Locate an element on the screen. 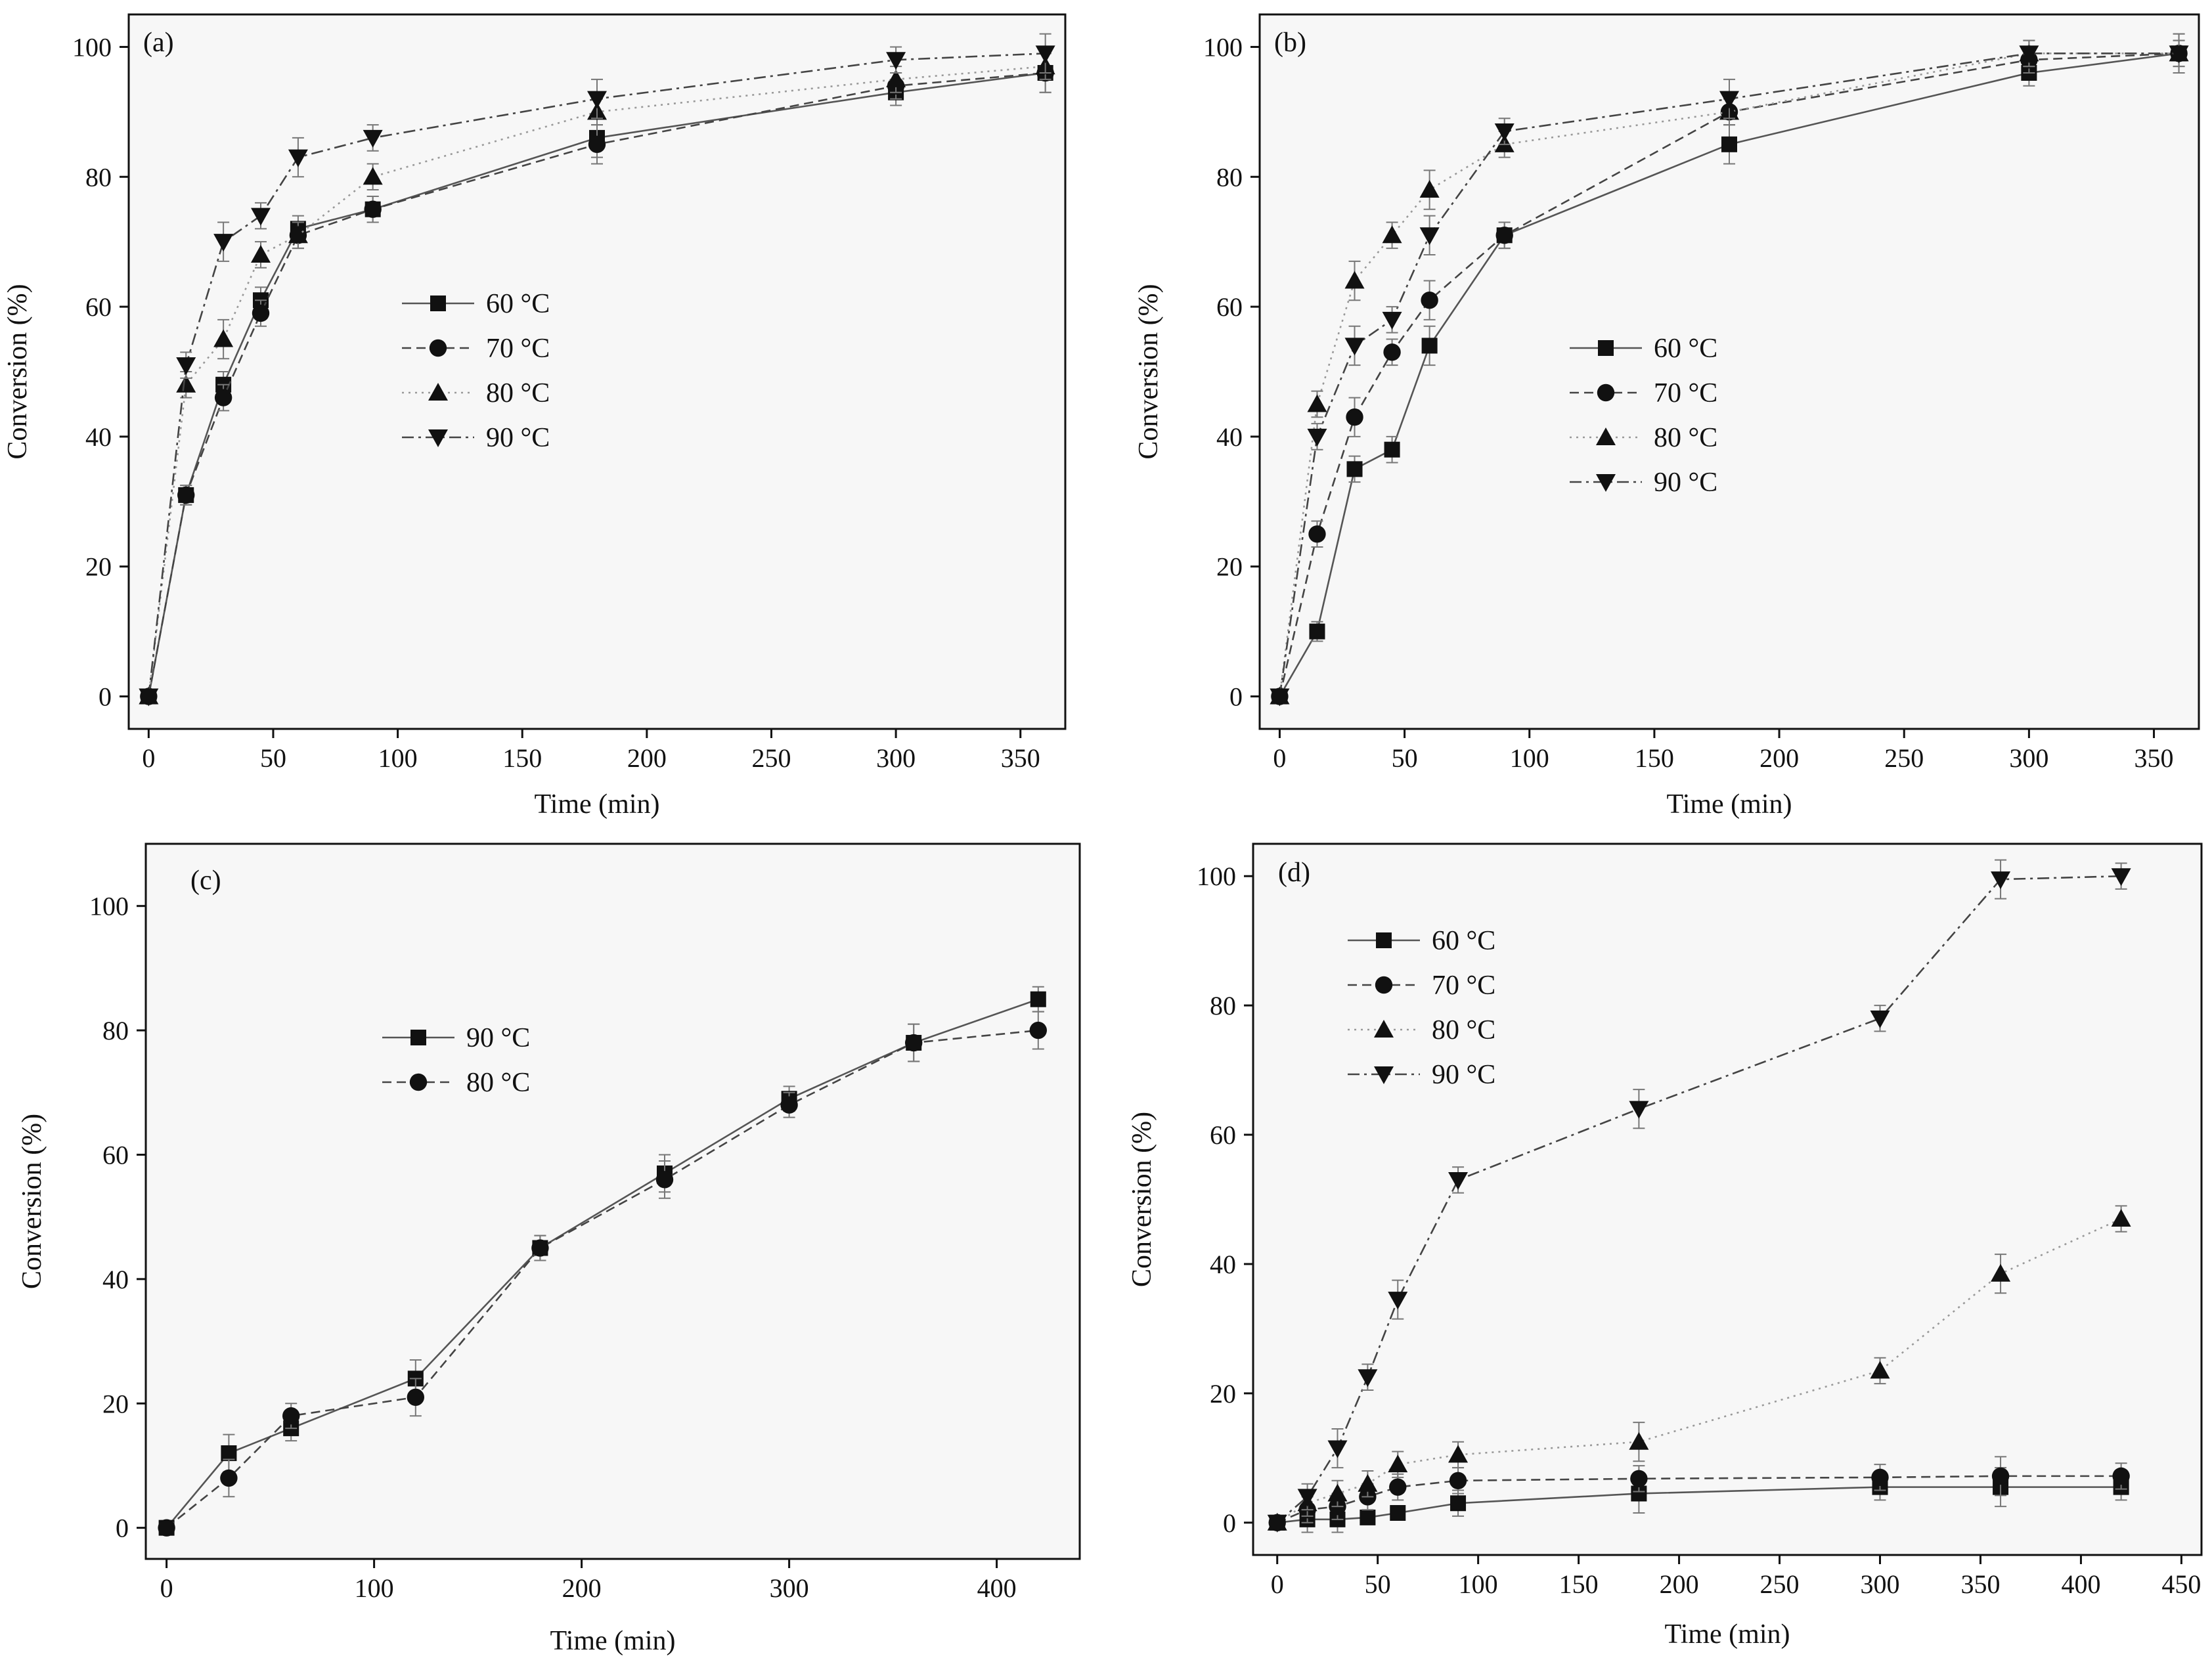  legend-entry: 80 °C is located at coordinates (456, 1083).